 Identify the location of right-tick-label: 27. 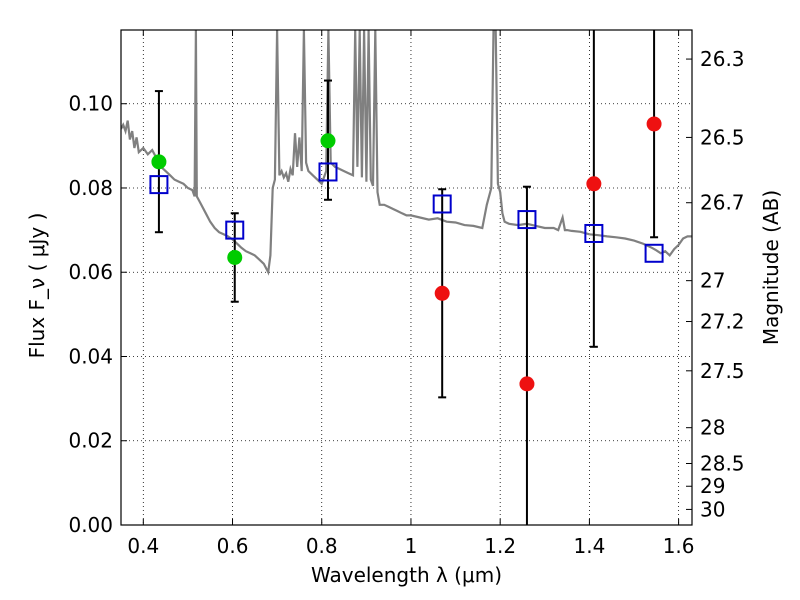
(712, 281).